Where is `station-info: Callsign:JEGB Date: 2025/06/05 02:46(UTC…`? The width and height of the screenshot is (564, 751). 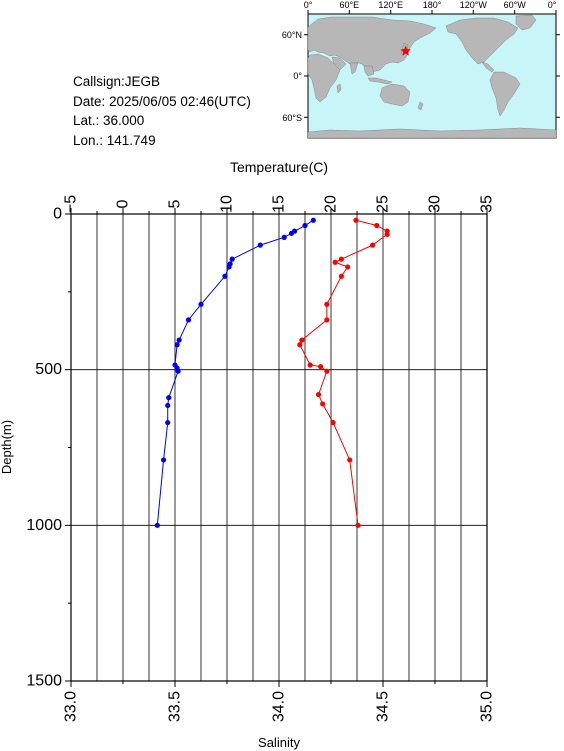
station-info: Callsign:JEGB Date: 2025/06/05 02:46(UTC… is located at coordinates (162, 111).